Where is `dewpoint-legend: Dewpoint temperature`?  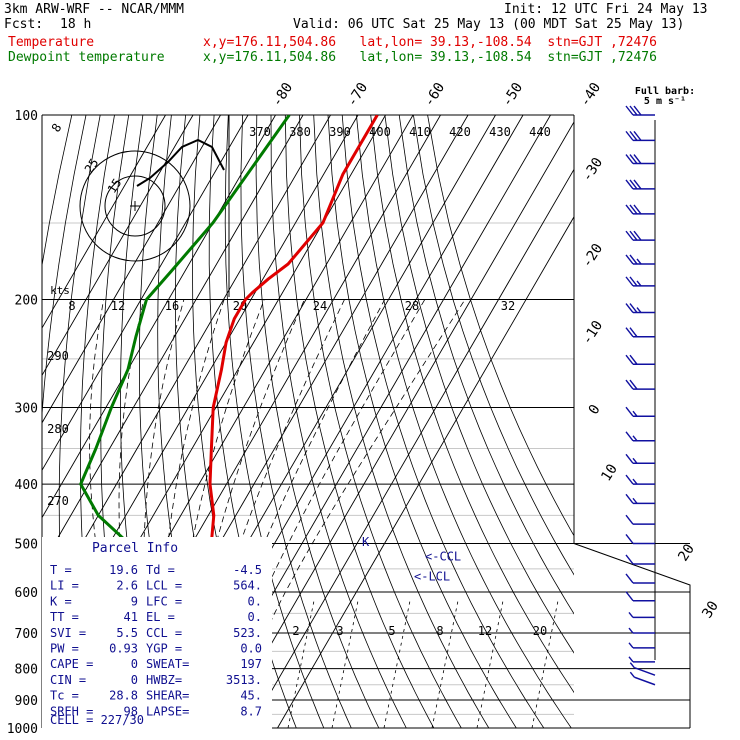
dewpoint-legend: Dewpoint temperature is located at coordinates (86, 57).